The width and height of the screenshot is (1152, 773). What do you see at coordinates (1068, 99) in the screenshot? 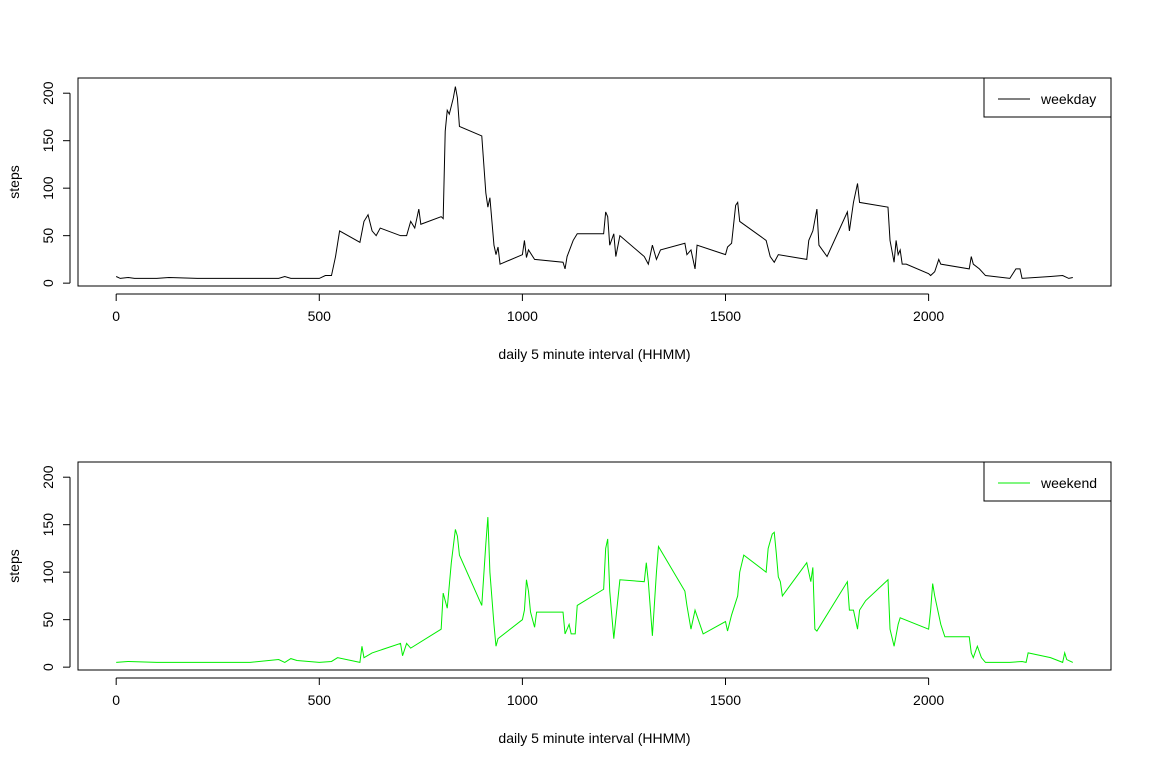
I see `legend-label: weekday` at bounding box center [1068, 99].